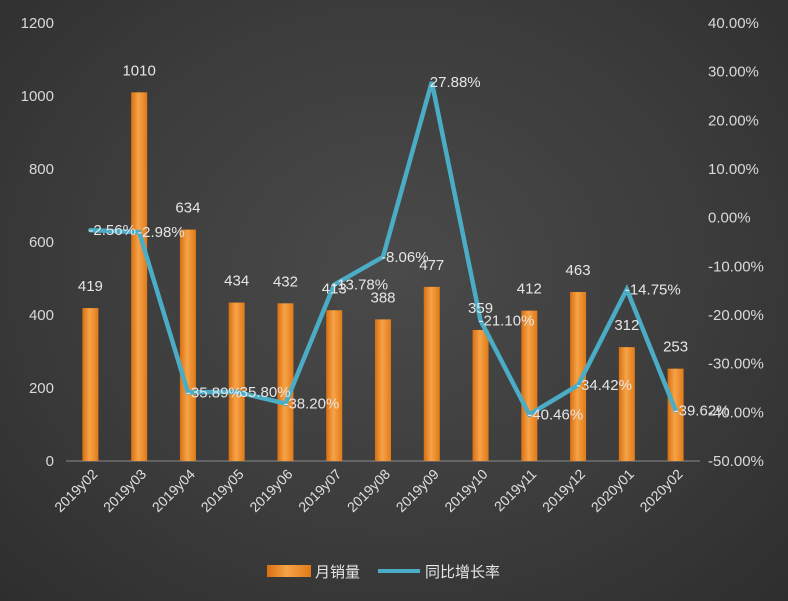 Image resolution: width=788 pixels, height=601 pixels. What do you see at coordinates (37, 96) in the screenshot?
I see `left-tick-label: 1000` at bounding box center [37, 96].